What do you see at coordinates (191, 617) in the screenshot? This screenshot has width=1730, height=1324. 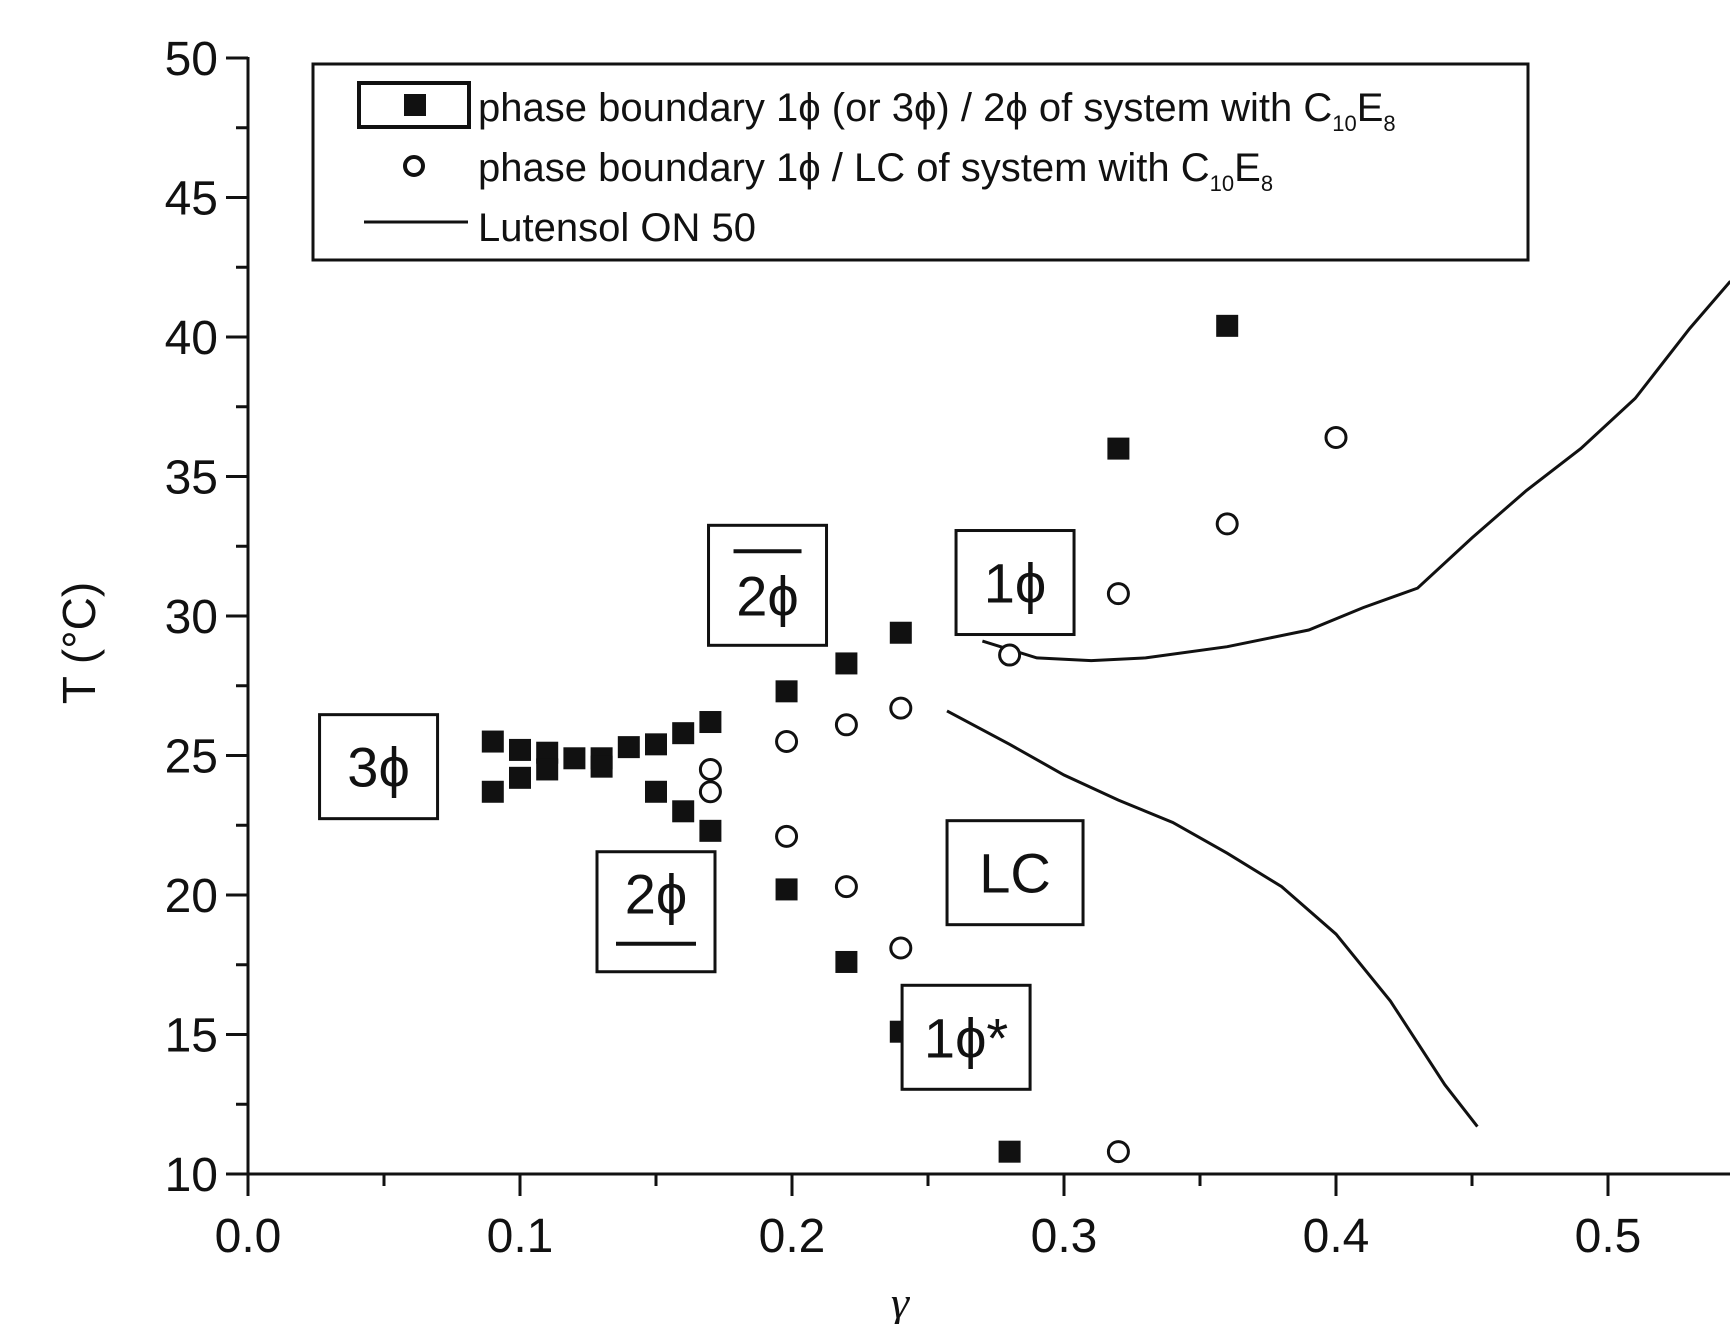 I see `y-tick-label: 30` at bounding box center [191, 617].